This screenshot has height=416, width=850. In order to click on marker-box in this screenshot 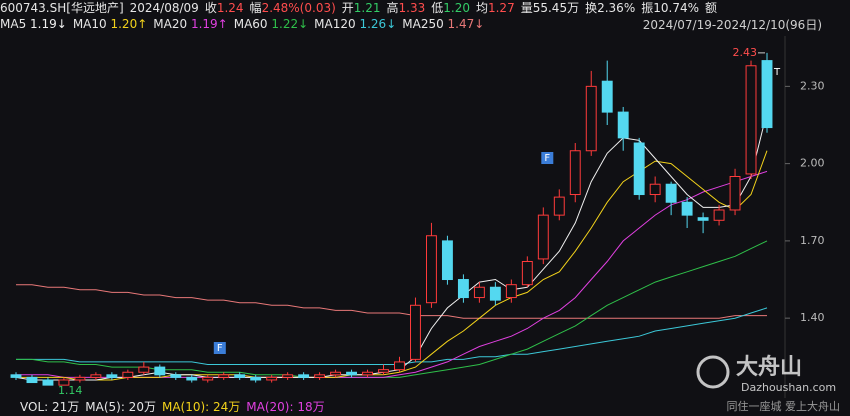, I will do `click(547, 158)`.